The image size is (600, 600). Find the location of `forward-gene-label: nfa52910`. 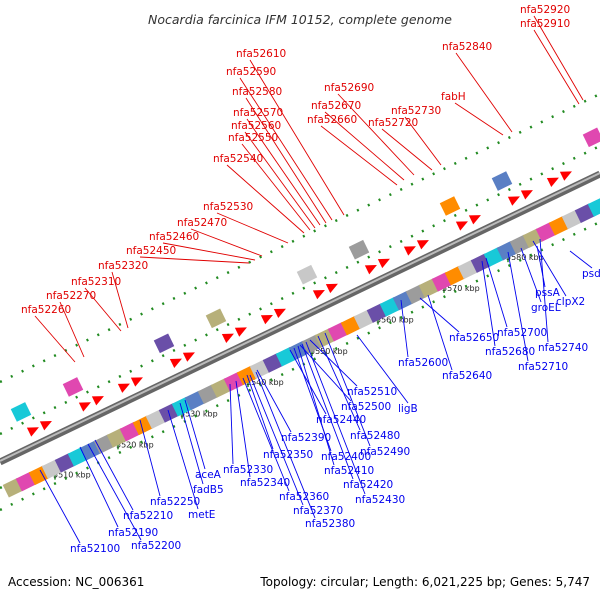

forward-gene-label: nfa52910 is located at coordinates (545, 24).